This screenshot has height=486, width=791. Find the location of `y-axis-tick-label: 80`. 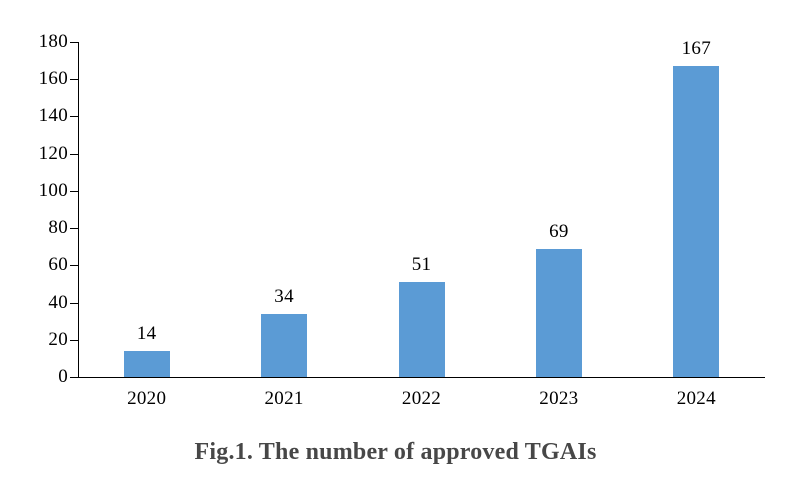

y-axis-tick-label: 80 is located at coordinates (58, 228).